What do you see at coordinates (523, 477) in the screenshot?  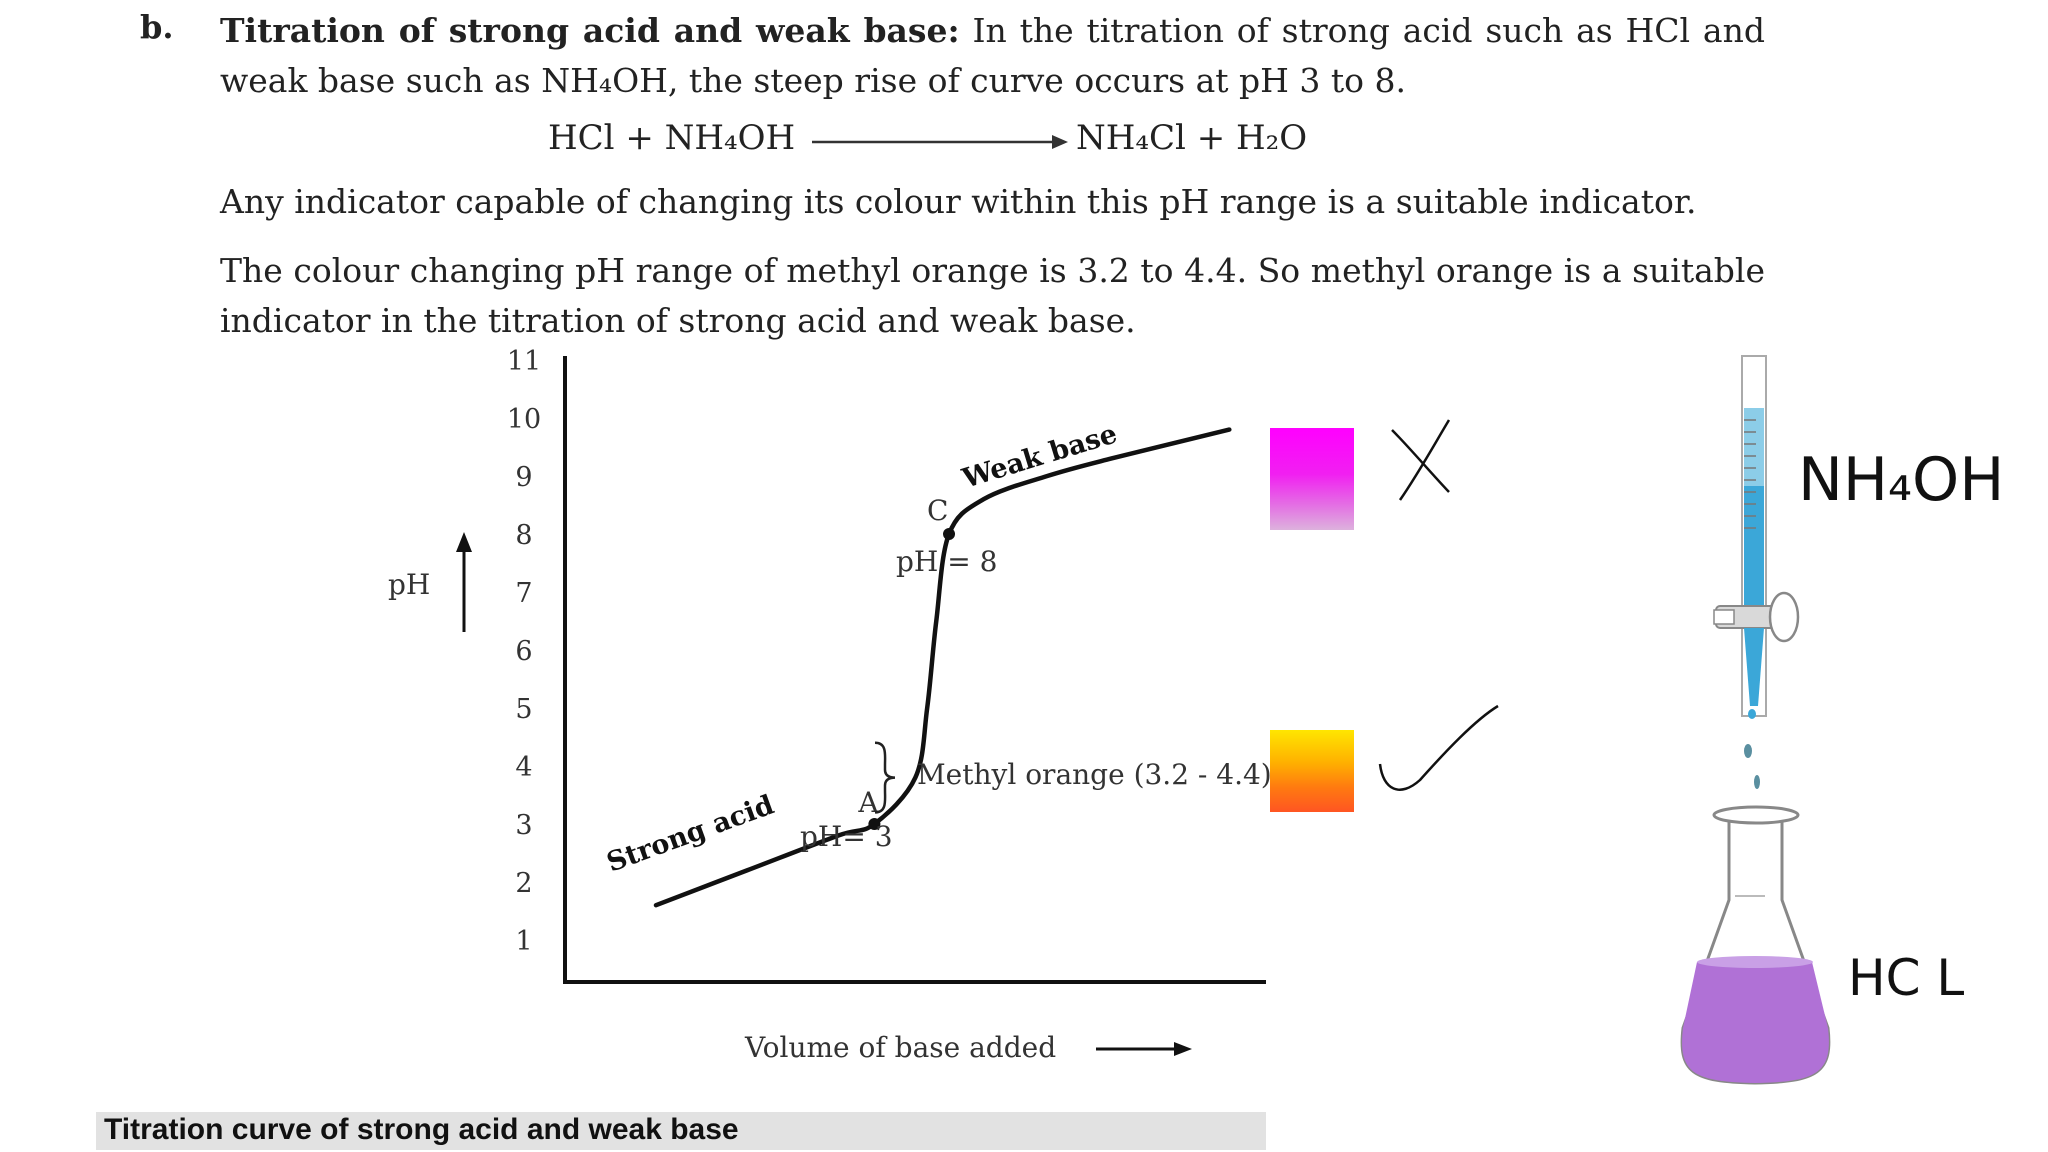 I see `y-tick-label: 9` at bounding box center [523, 477].